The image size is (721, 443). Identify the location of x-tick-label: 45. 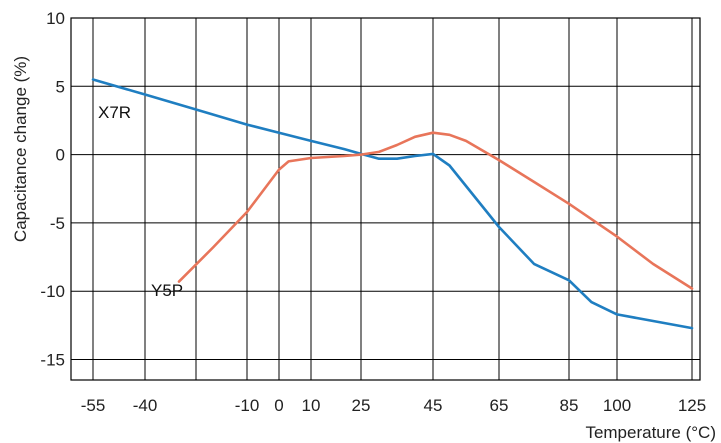
(433, 405).